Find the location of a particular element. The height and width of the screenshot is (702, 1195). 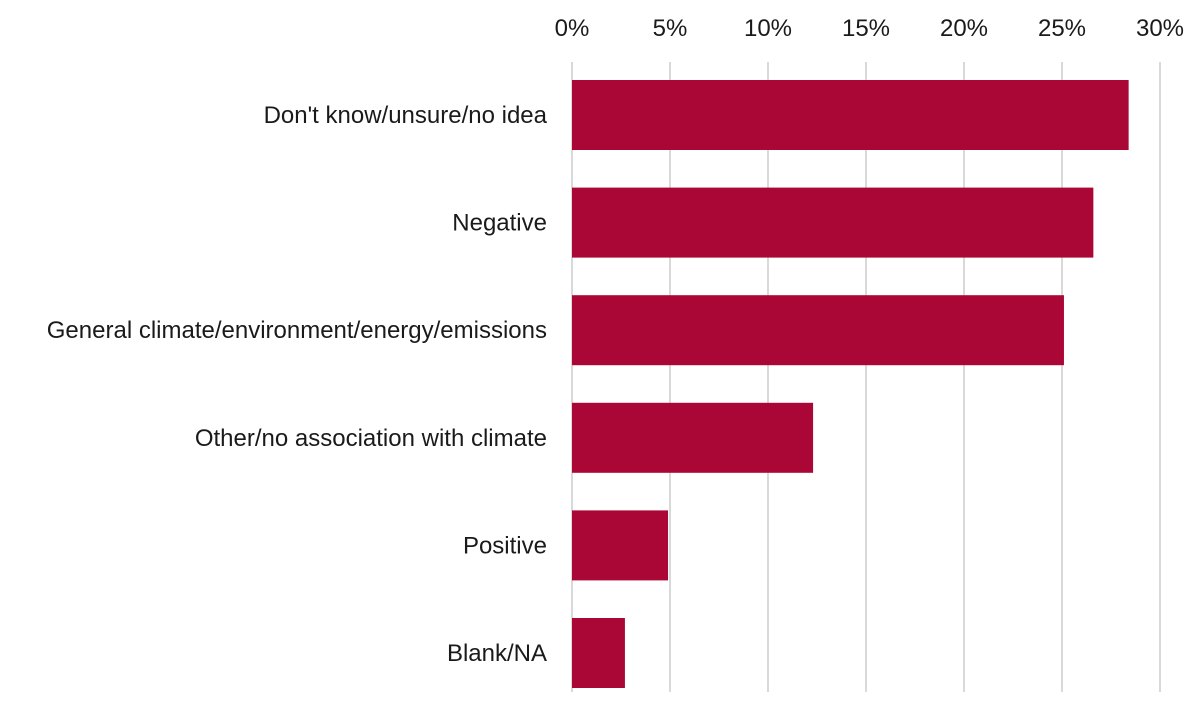

category-label: Don't know/unsure/no idea is located at coordinates (406, 115).